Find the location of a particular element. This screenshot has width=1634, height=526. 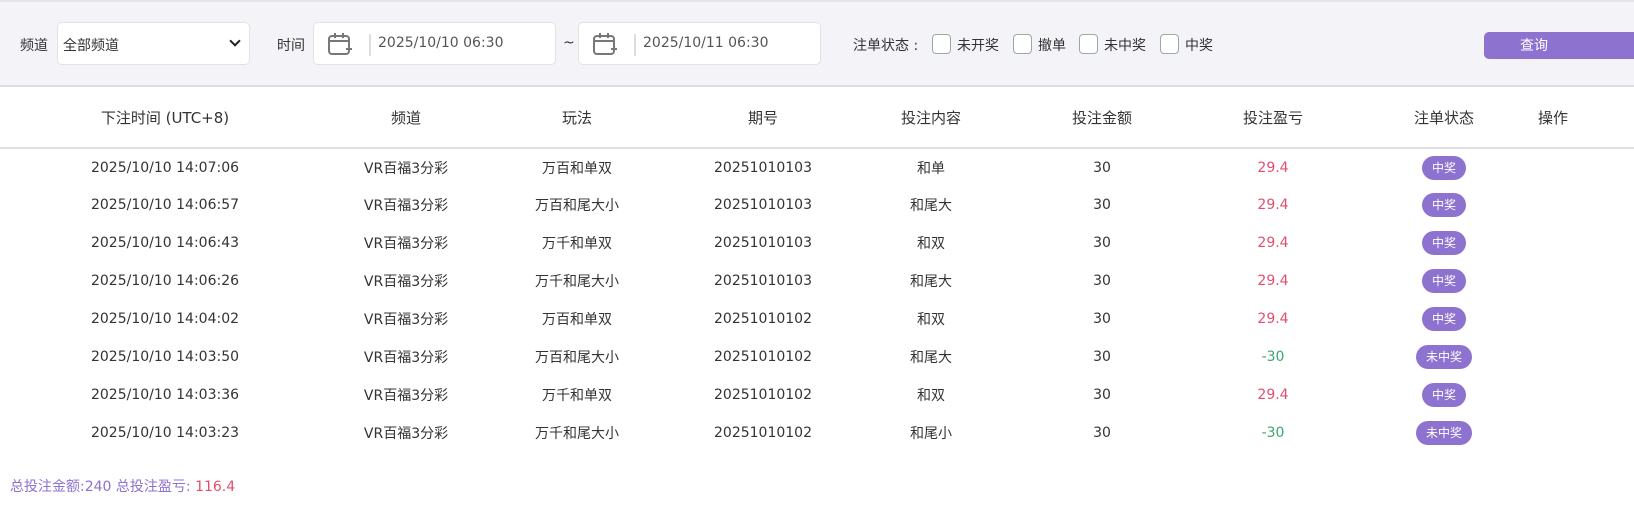

cell-time: 2025/10/10 14:03:23 is located at coordinates (165, 433).